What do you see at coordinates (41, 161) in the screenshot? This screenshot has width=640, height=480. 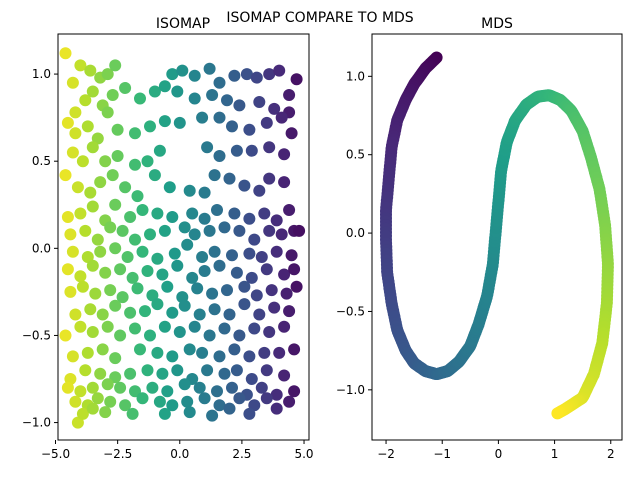 I see `isomap-ytick-label: 0.5` at bounding box center [41, 161].